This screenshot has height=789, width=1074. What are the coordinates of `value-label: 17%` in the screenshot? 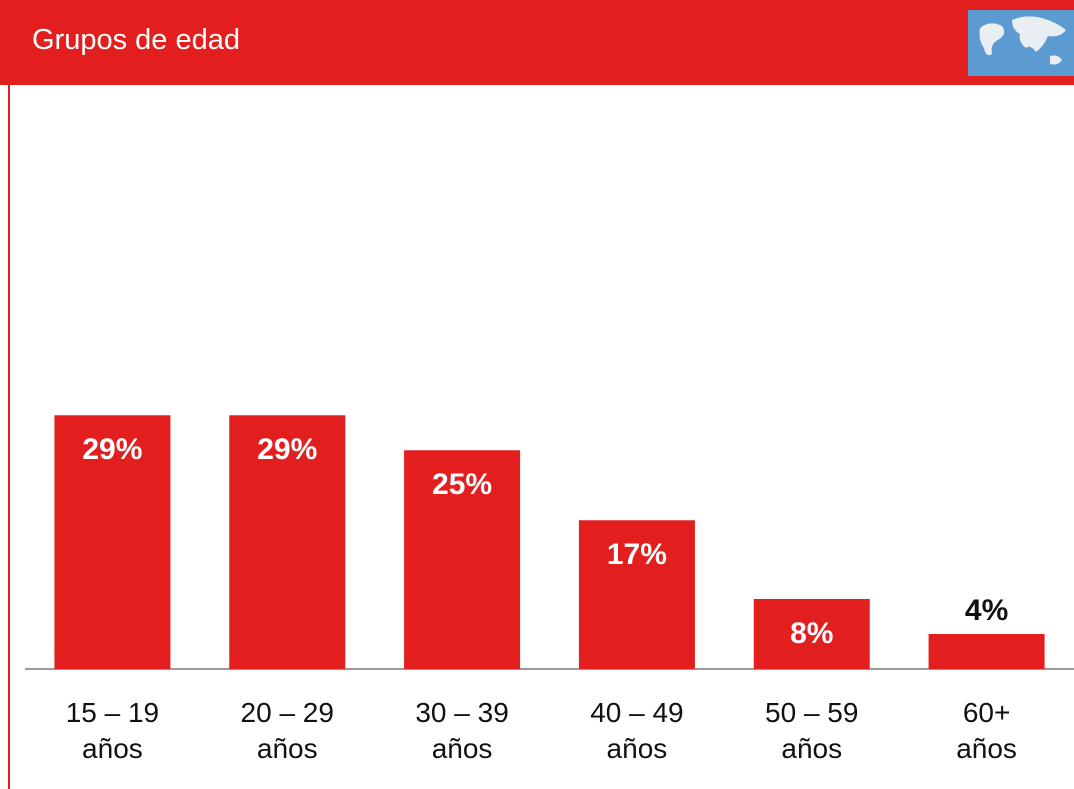 It's located at (636, 555).